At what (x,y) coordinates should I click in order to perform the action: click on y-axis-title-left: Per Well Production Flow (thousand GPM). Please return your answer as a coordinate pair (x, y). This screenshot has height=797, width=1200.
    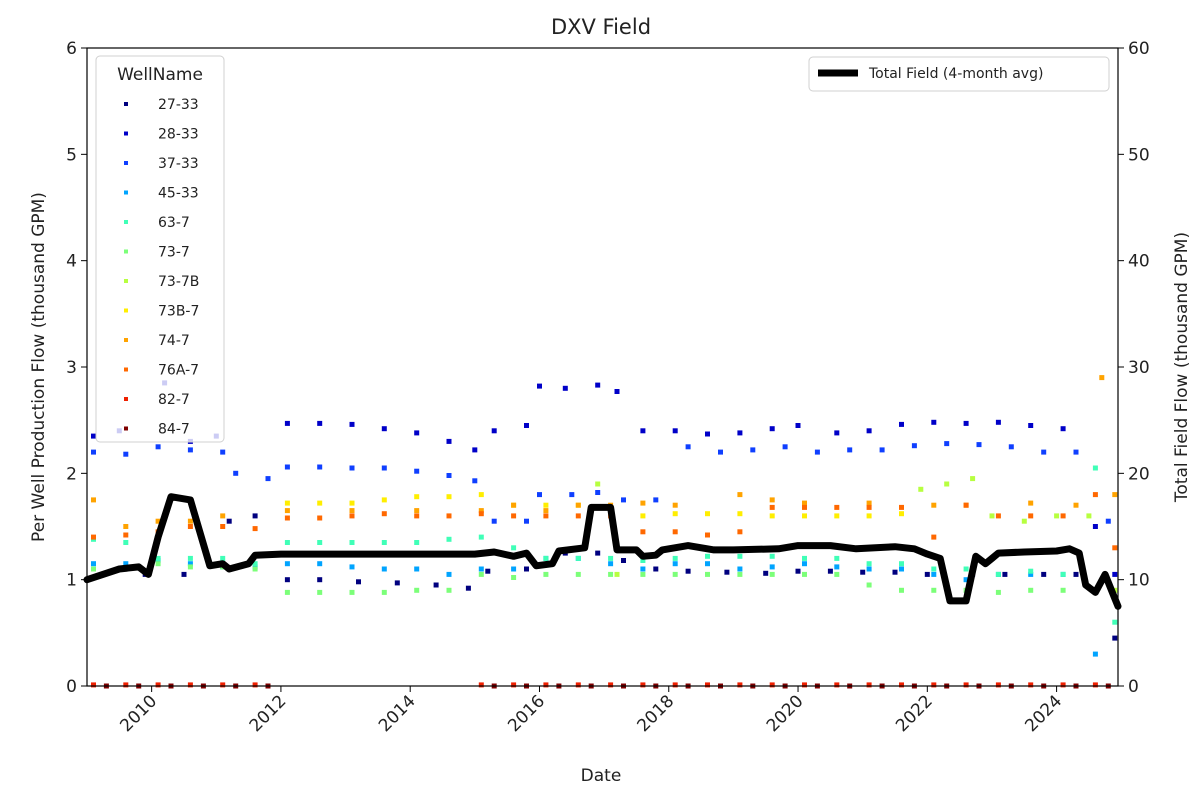
    Looking at the image, I should click on (39, 367).